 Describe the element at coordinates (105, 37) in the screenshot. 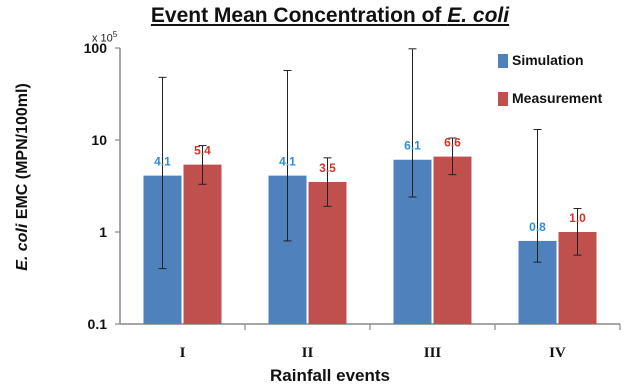

I see `axis-scale-factor: x 105` at that location.